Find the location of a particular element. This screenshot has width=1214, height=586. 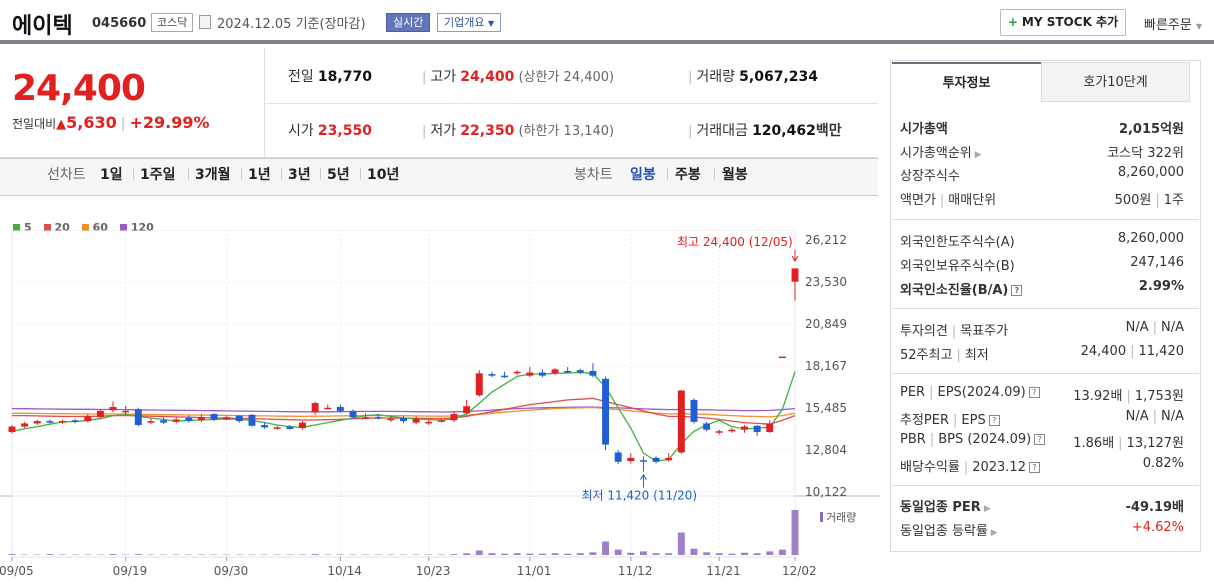

x-tick-label: 10/14 is located at coordinates (344, 571).